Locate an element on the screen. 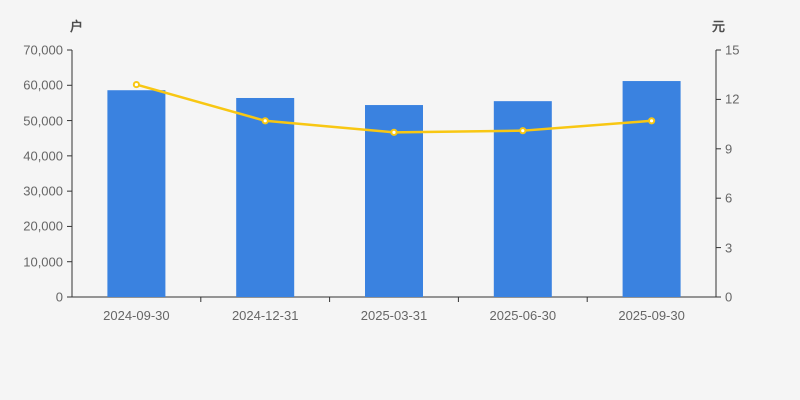 The height and width of the screenshot is (400, 800). left-axis-tick-label: 20,000 is located at coordinates (43, 226).